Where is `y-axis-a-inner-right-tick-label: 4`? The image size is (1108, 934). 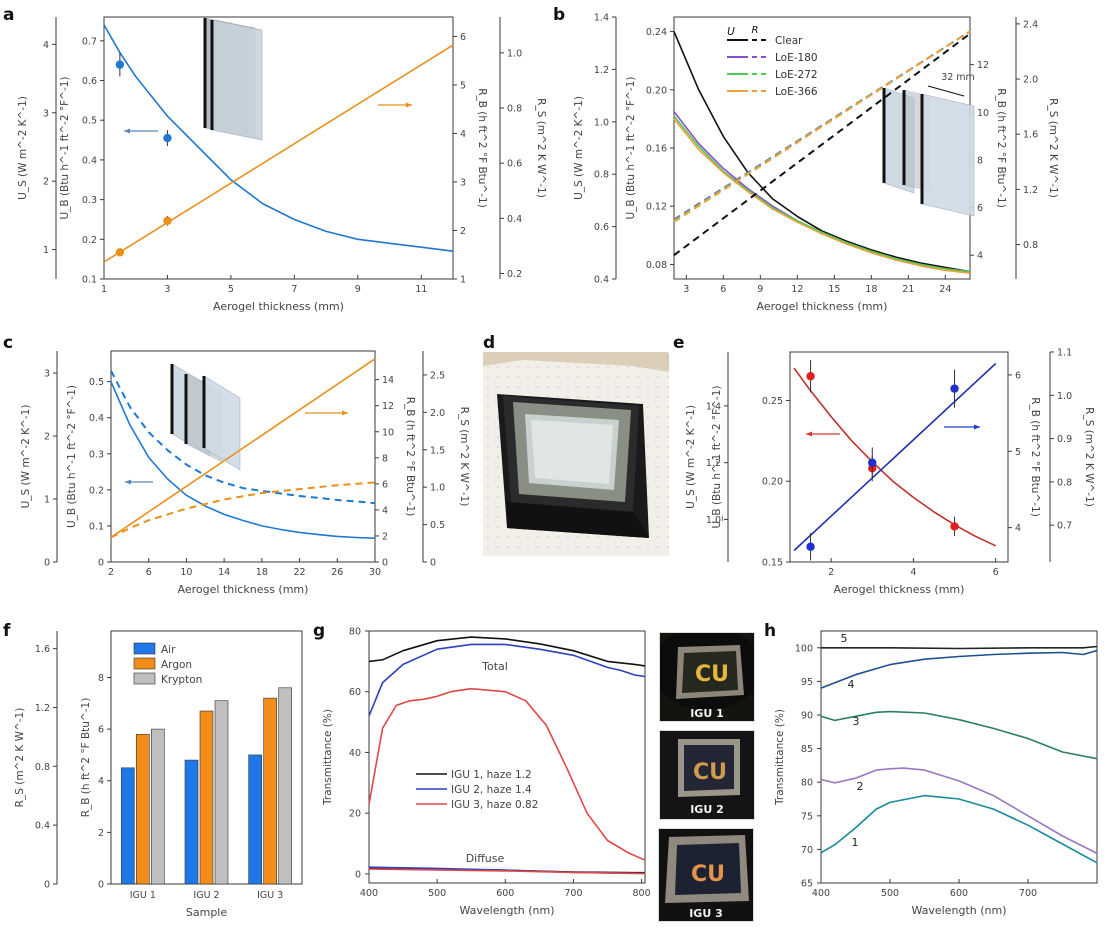 y-axis-a-inner-right-tick-label: 4 is located at coordinates (463, 134).